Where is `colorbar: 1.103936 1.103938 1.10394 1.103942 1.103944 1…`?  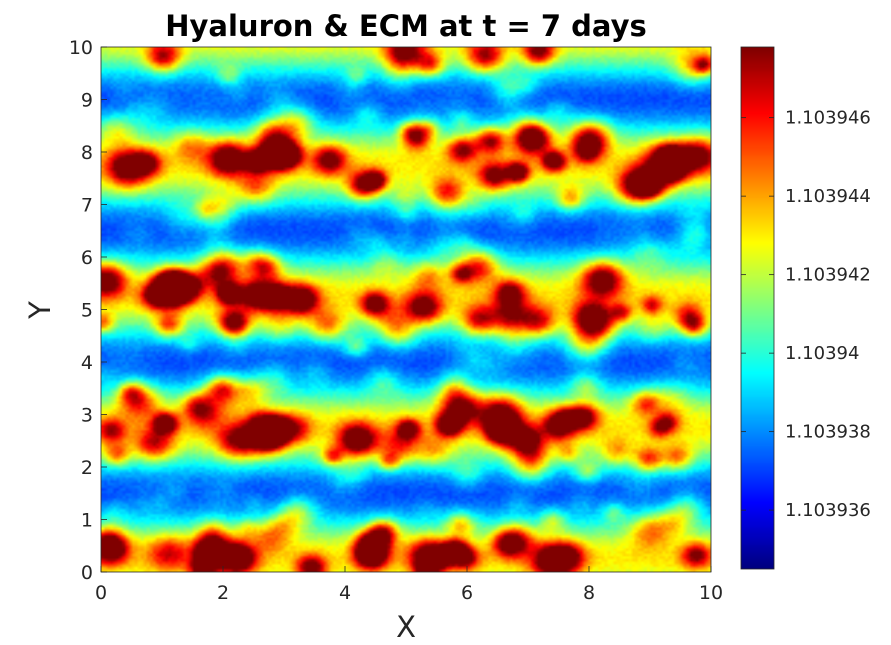 colorbar: 1.103936 1.103938 1.10394 1.103942 1.103944 1… is located at coordinates (805, 308).